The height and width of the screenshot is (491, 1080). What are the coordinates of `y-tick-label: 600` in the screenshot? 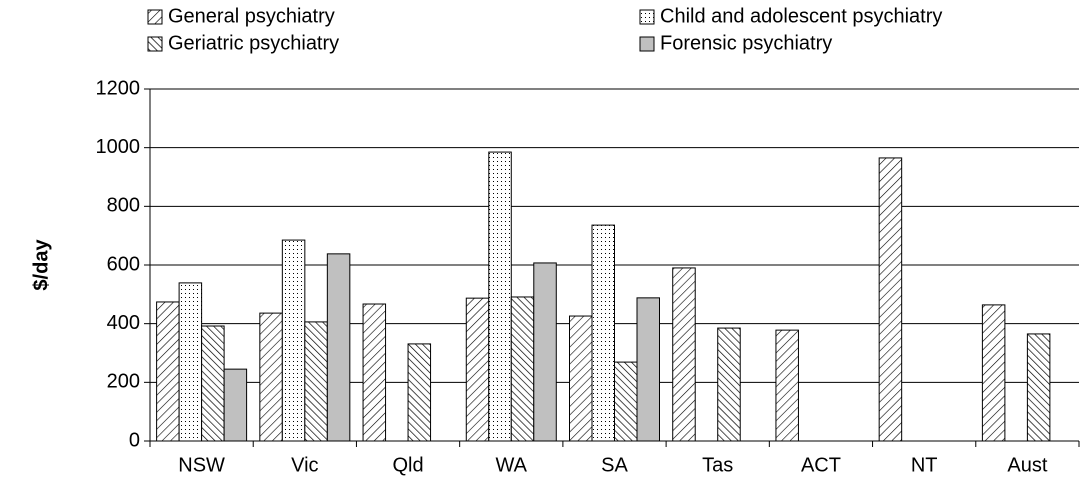 It's located at (123, 264).